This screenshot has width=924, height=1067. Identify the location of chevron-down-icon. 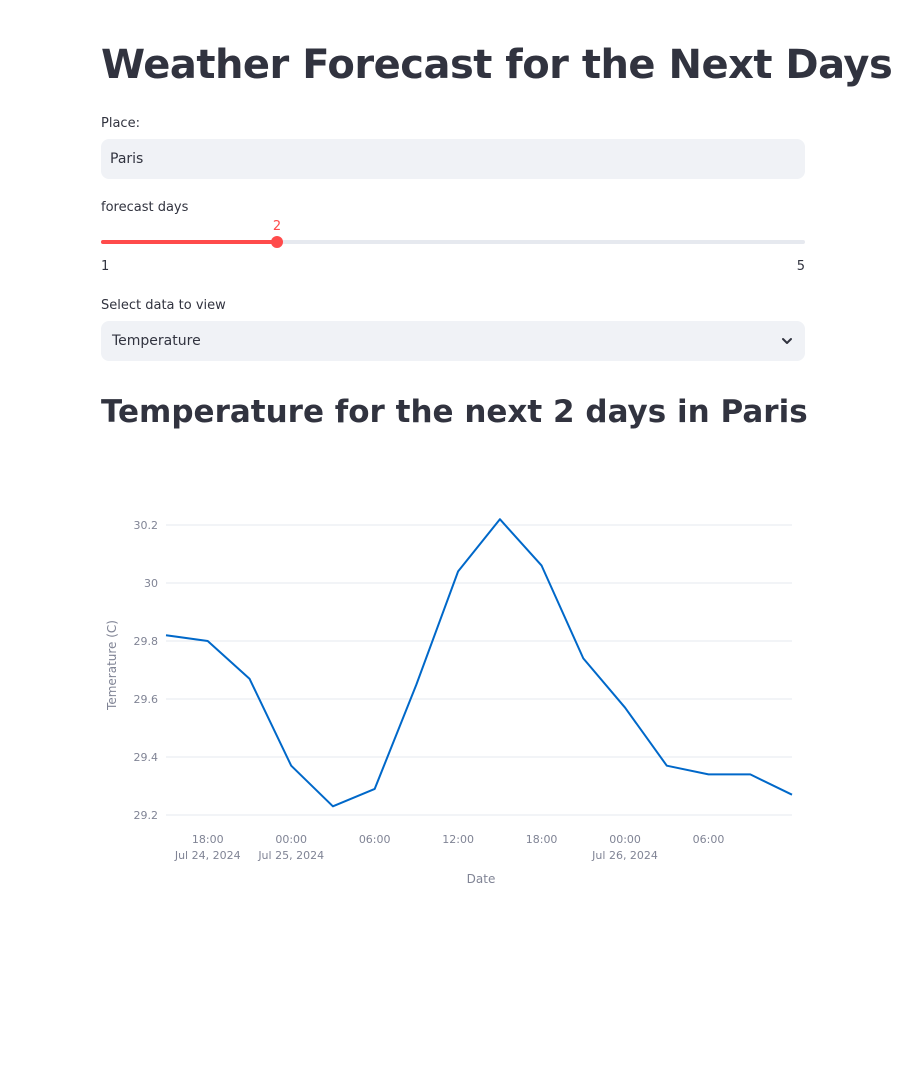
(787, 341).